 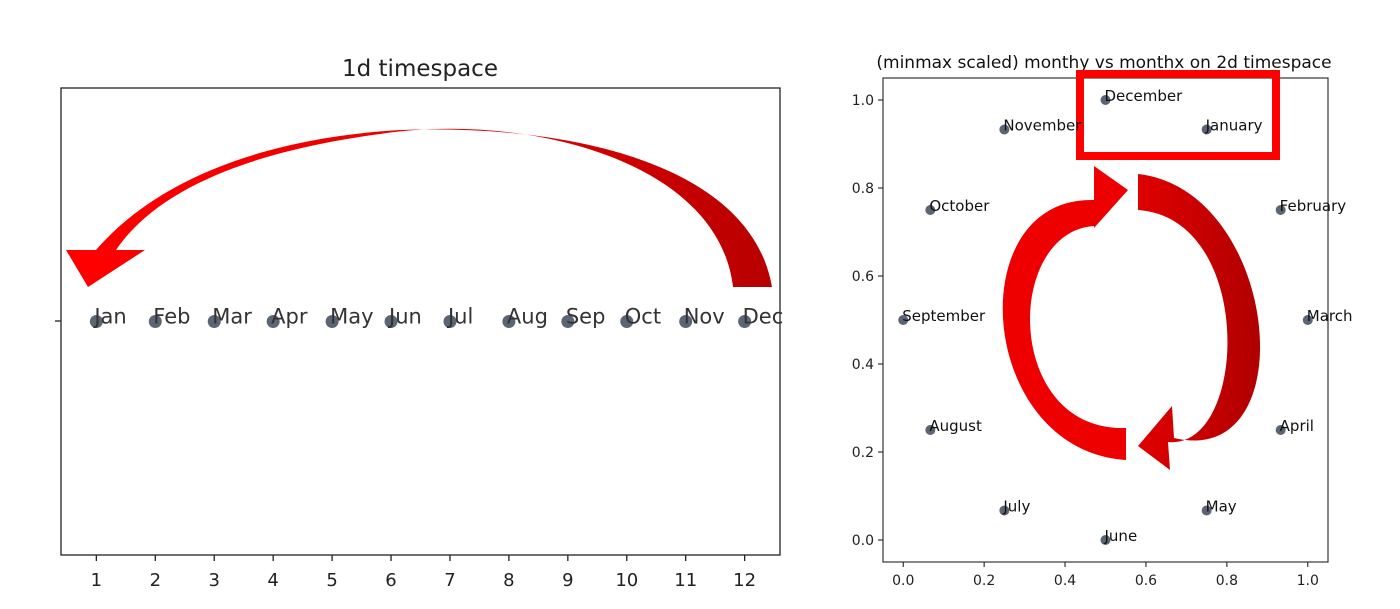 I want to click on chart1-point-labels: Jan Feb Mar Apr May Jun Jul Aug Sep Oct Nov Dec, so click(x=437, y=317).